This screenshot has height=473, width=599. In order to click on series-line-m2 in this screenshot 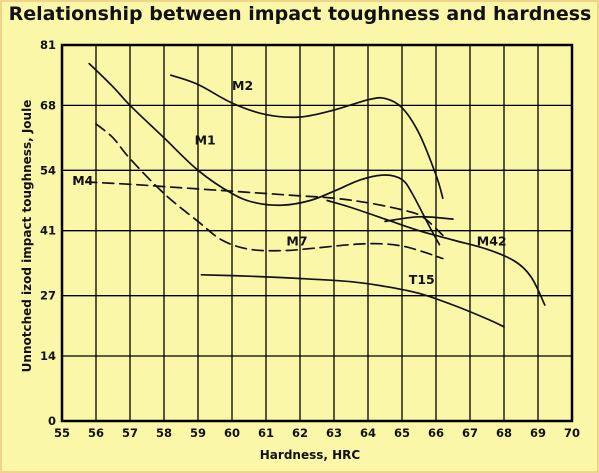, I will do `click(306, 137)`.